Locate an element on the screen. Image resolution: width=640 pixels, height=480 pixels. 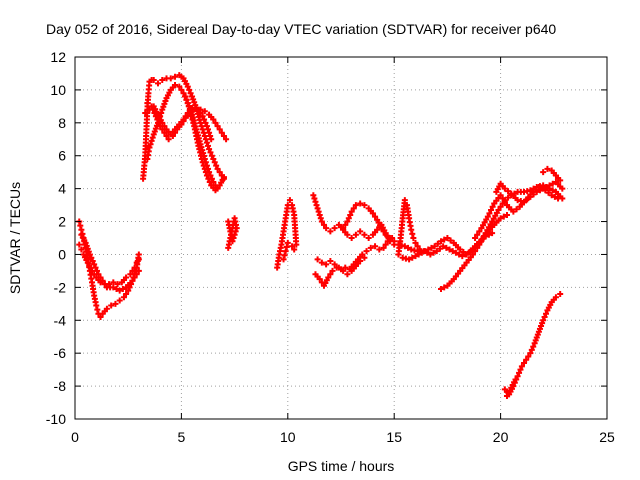
x-tick-label: 0 is located at coordinates (75, 437).